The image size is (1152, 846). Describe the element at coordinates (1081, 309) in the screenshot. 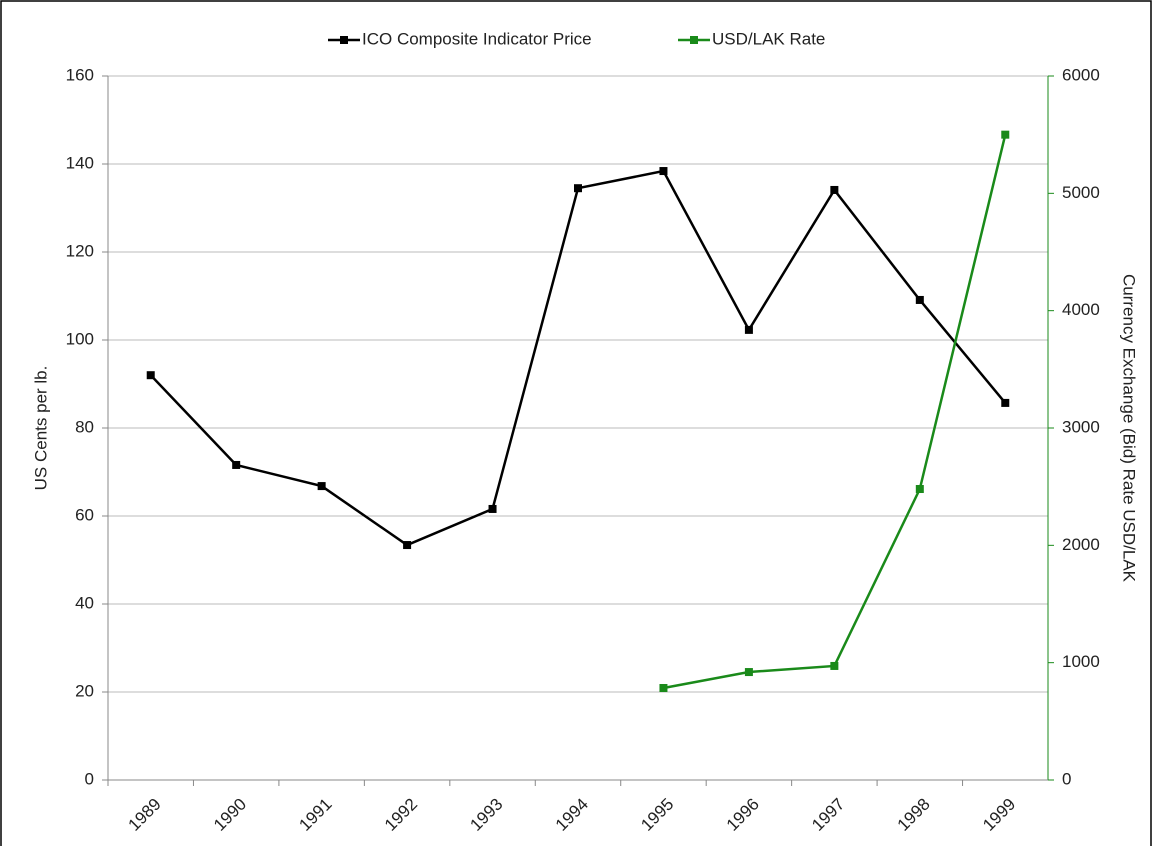

I see `y2-tick-label: 4000` at that location.